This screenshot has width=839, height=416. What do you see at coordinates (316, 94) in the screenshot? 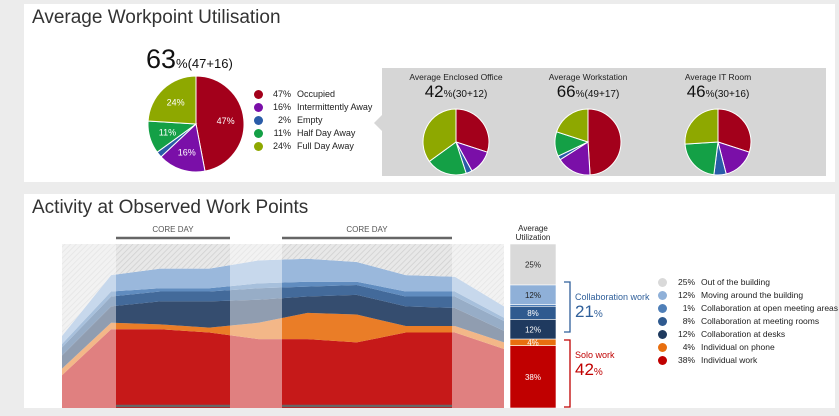
I see `legend-label: Occupied` at bounding box center [316, 94].